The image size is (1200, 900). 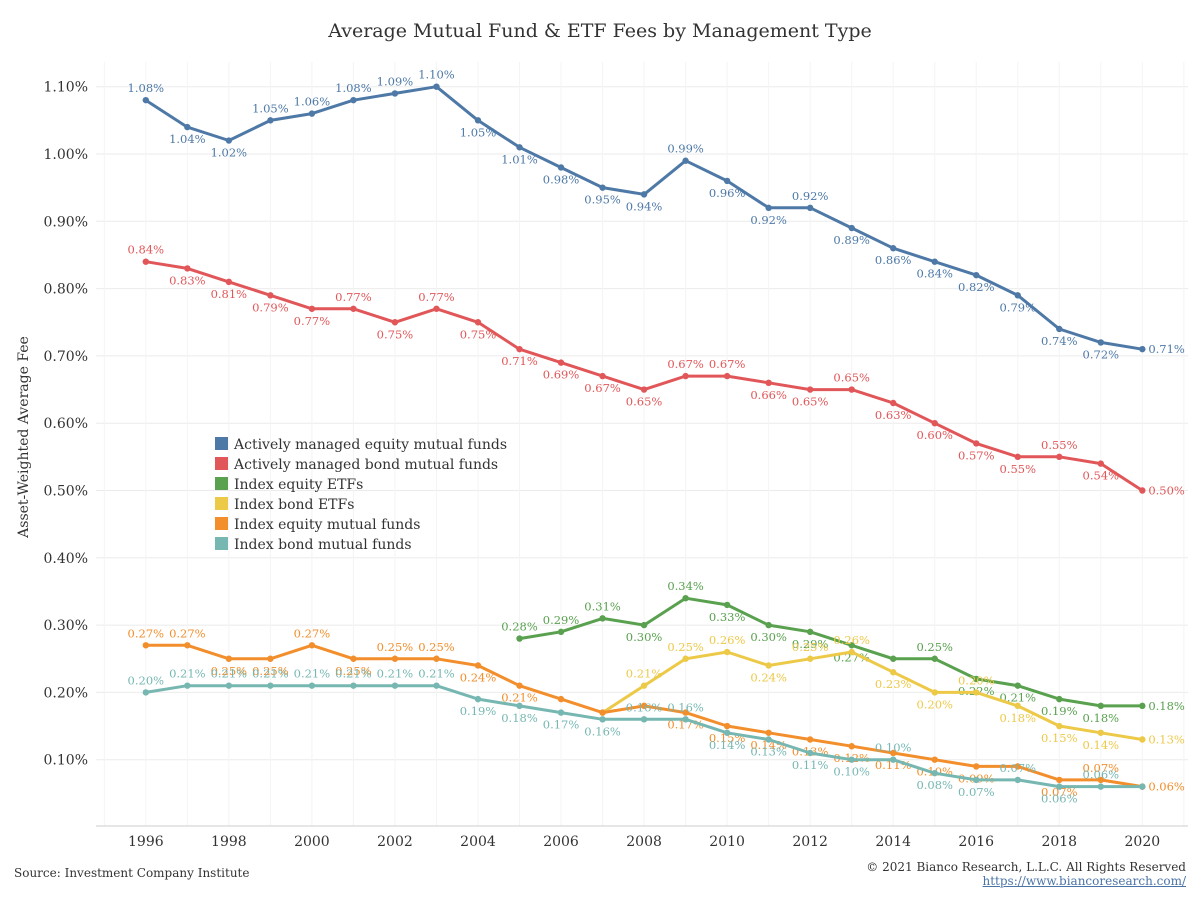 I want to click on x-tick-label: 2016, so click(x=976, y=842).